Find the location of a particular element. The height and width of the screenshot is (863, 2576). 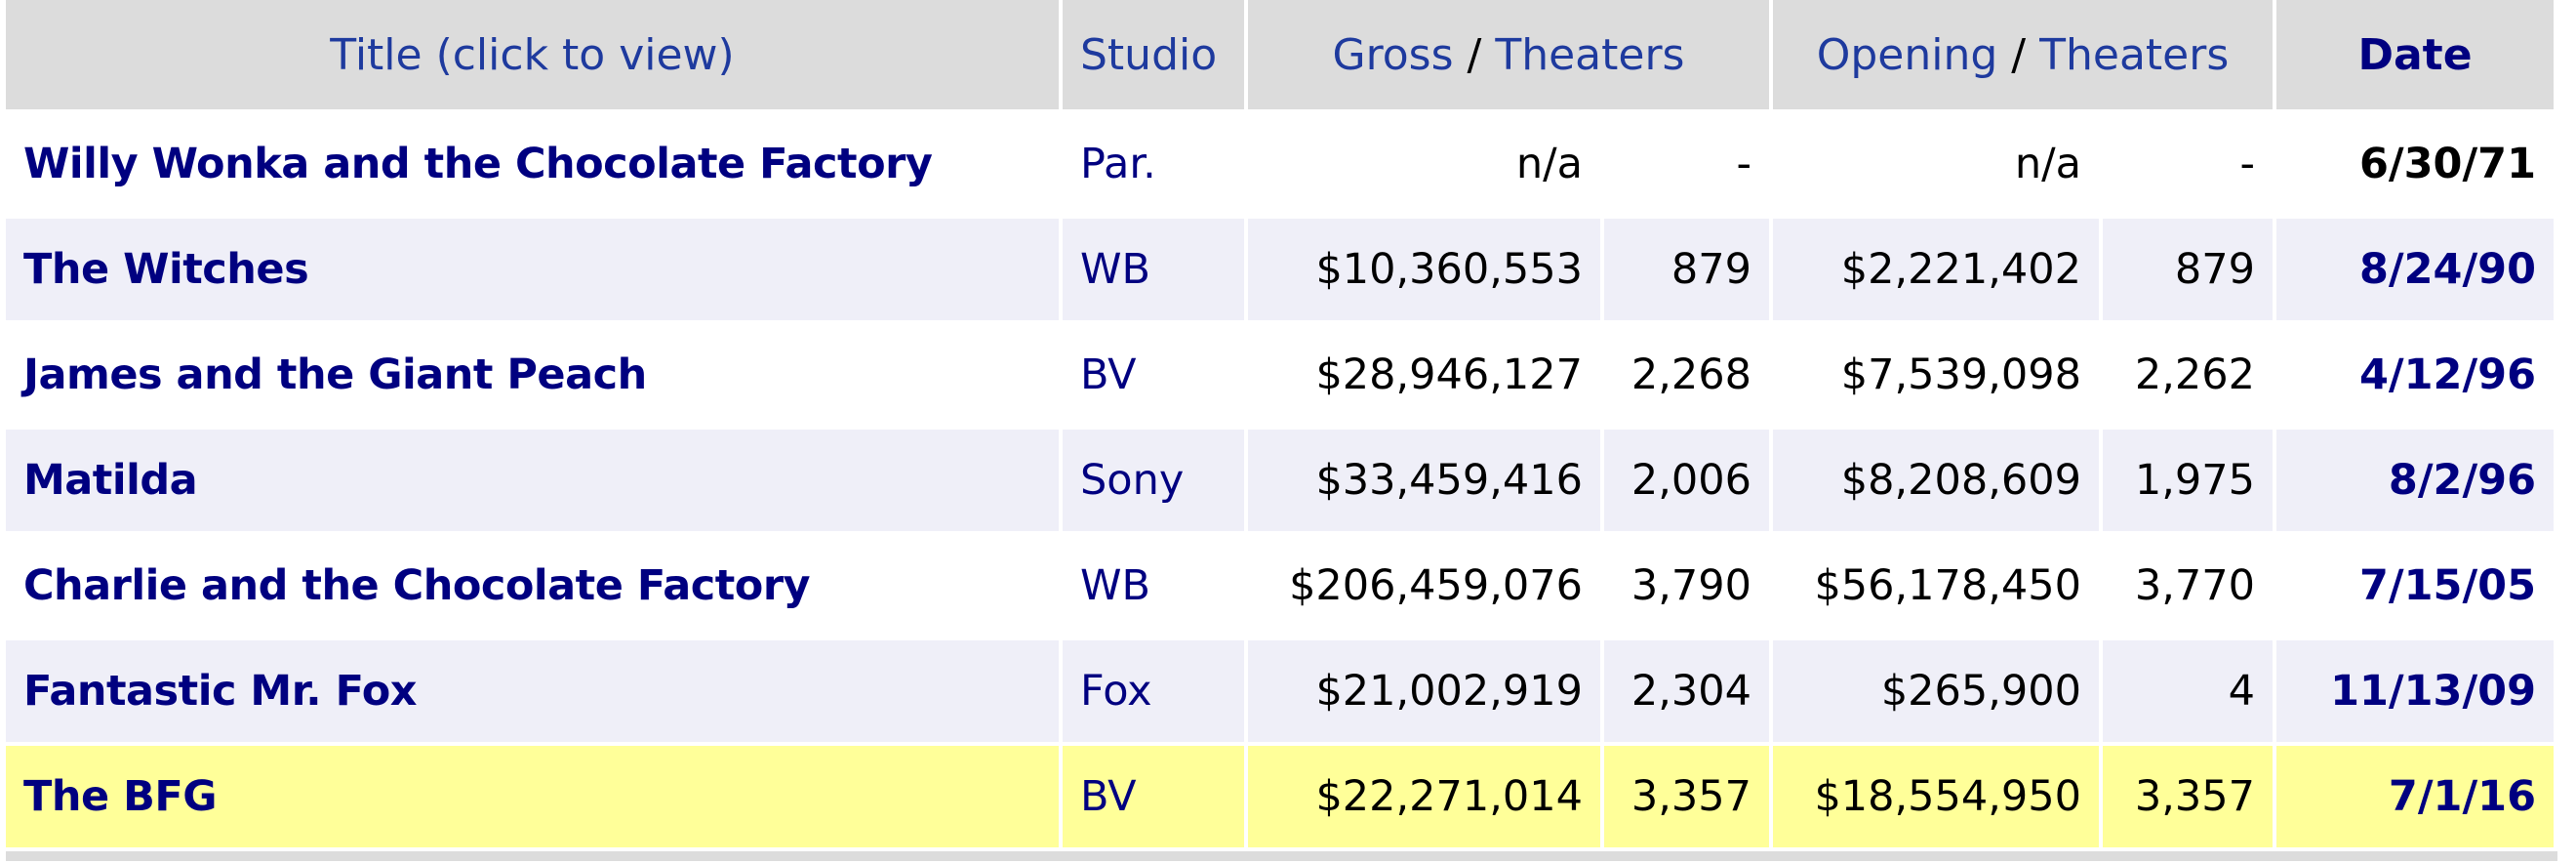

opening: $7,539,098 is located at coordinates (1938, 377).